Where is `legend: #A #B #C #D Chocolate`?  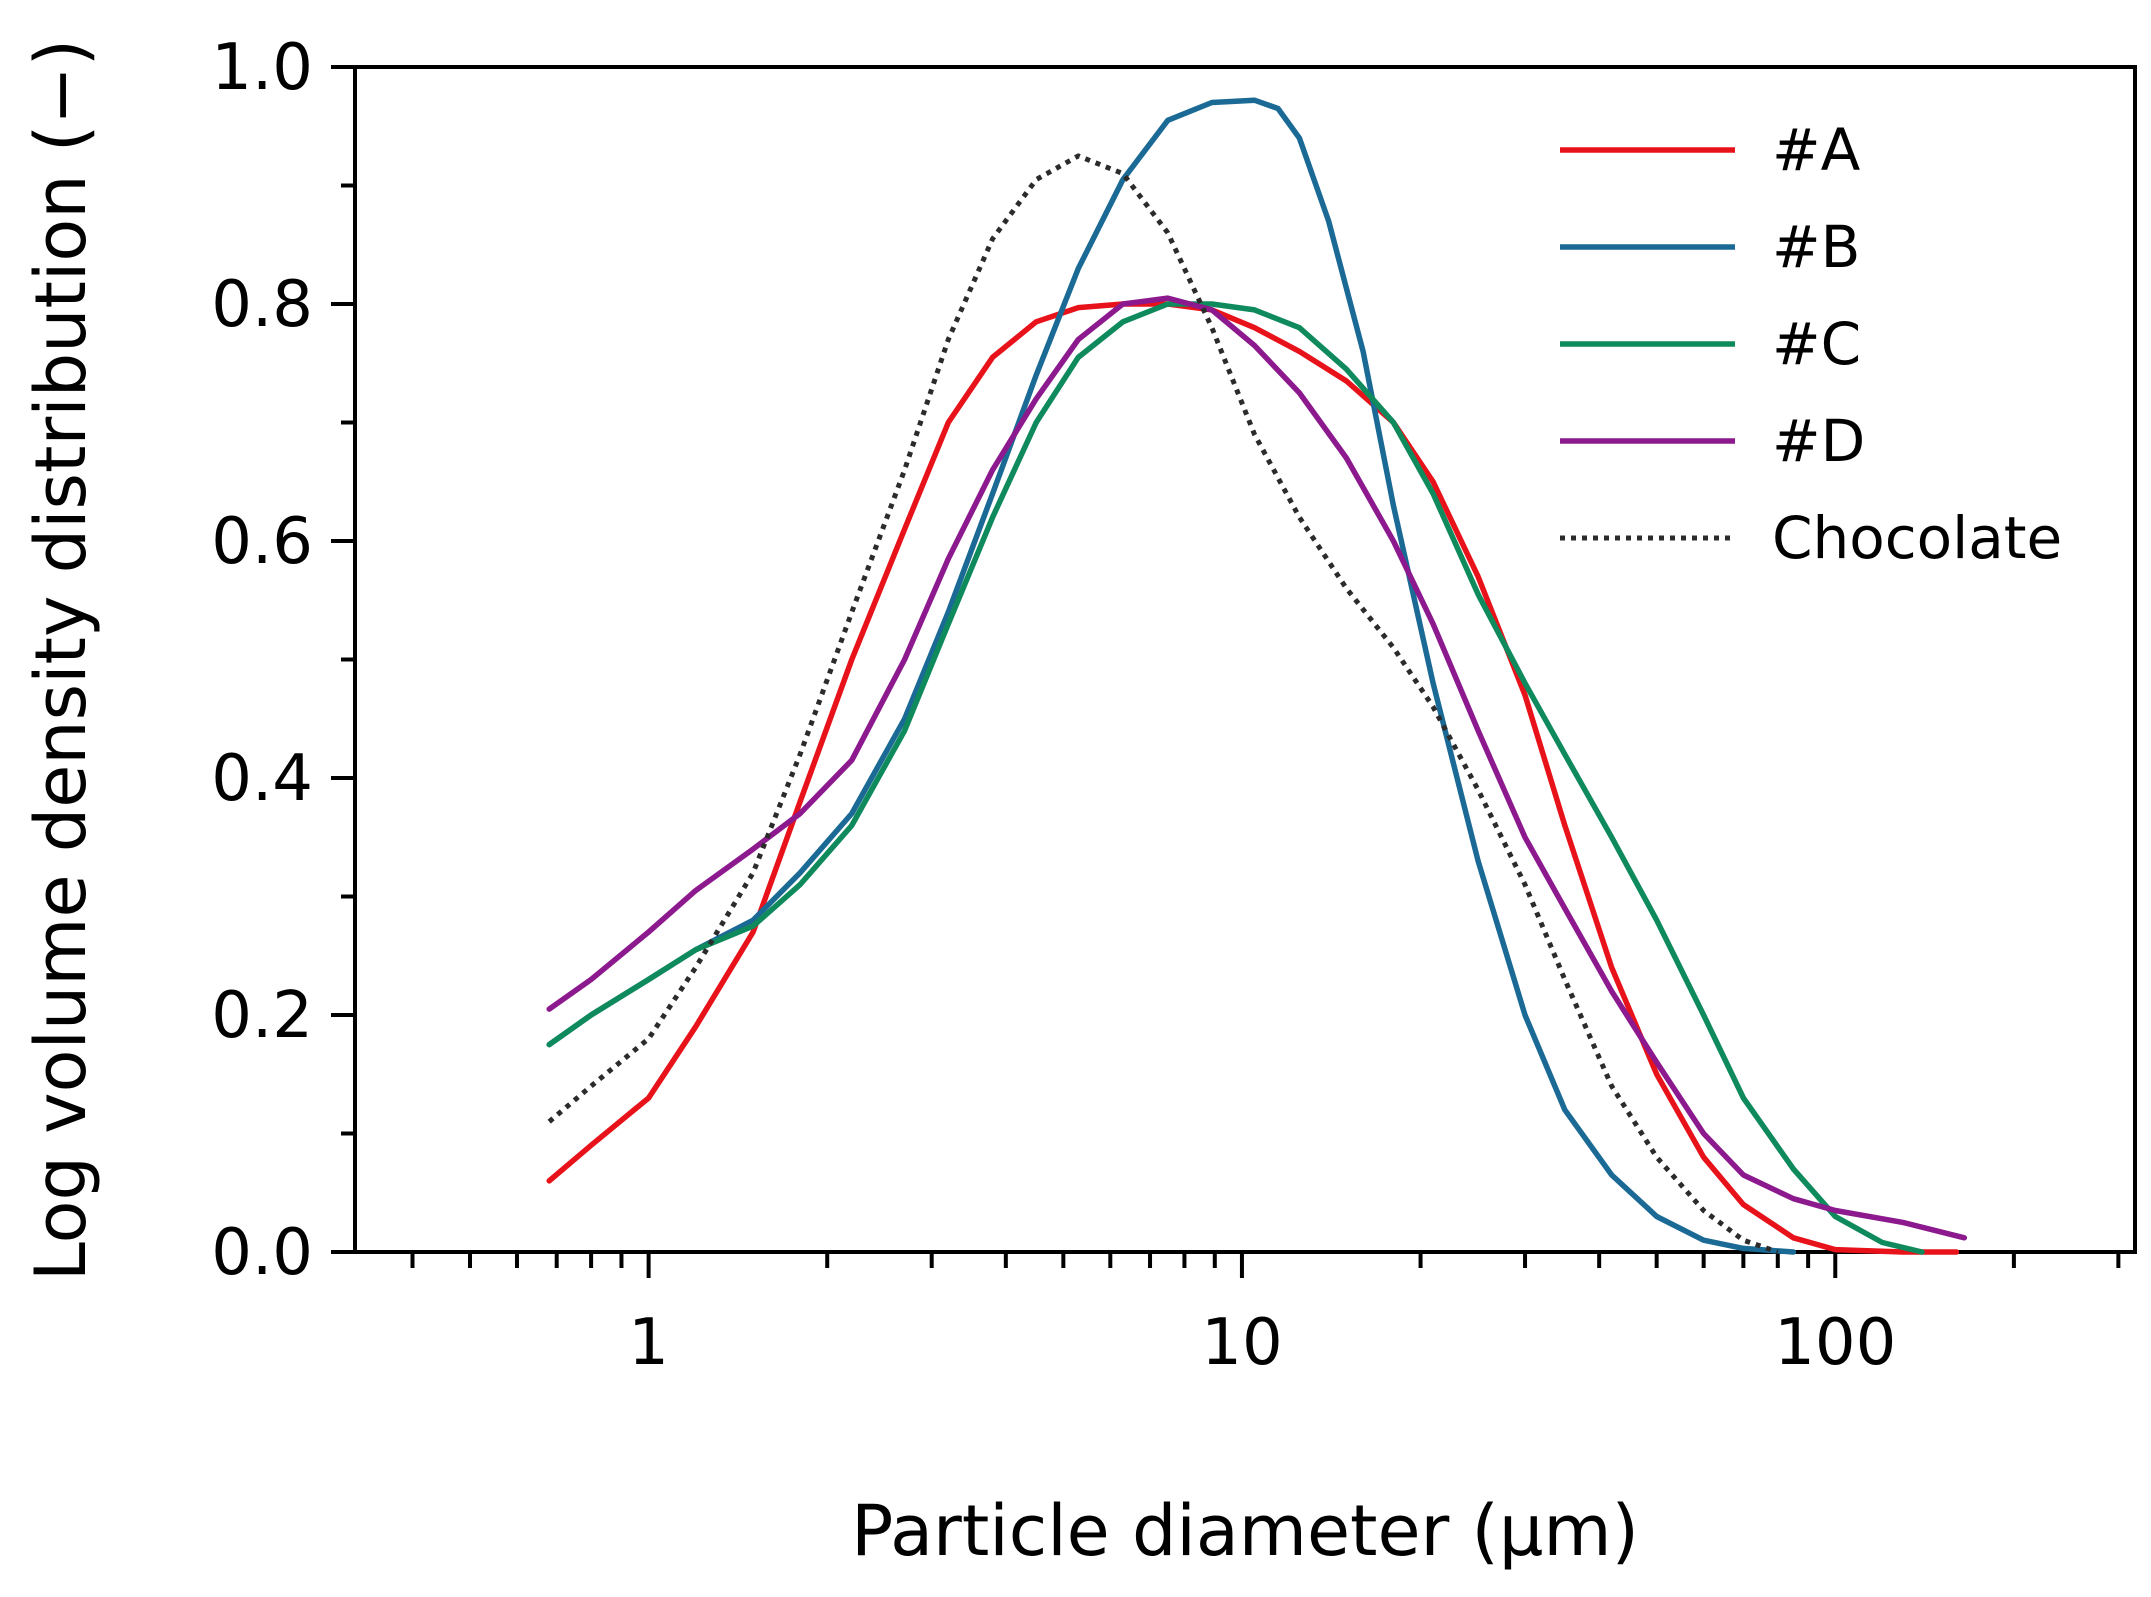
legend: #A #B #C #D Chocolate is located at coordinates (1811, 344).